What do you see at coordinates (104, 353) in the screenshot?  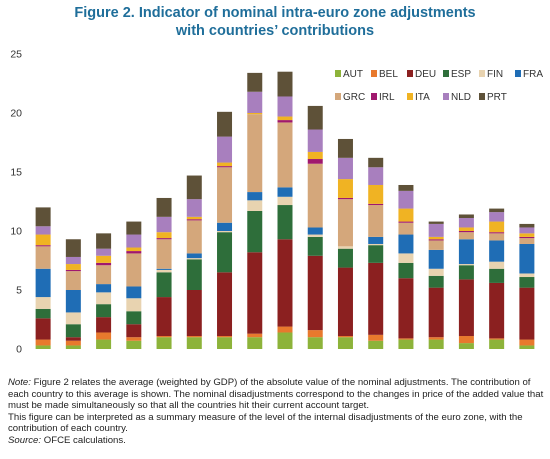 I see `x-tick-label: 2002` at bounding box center [104, 353].